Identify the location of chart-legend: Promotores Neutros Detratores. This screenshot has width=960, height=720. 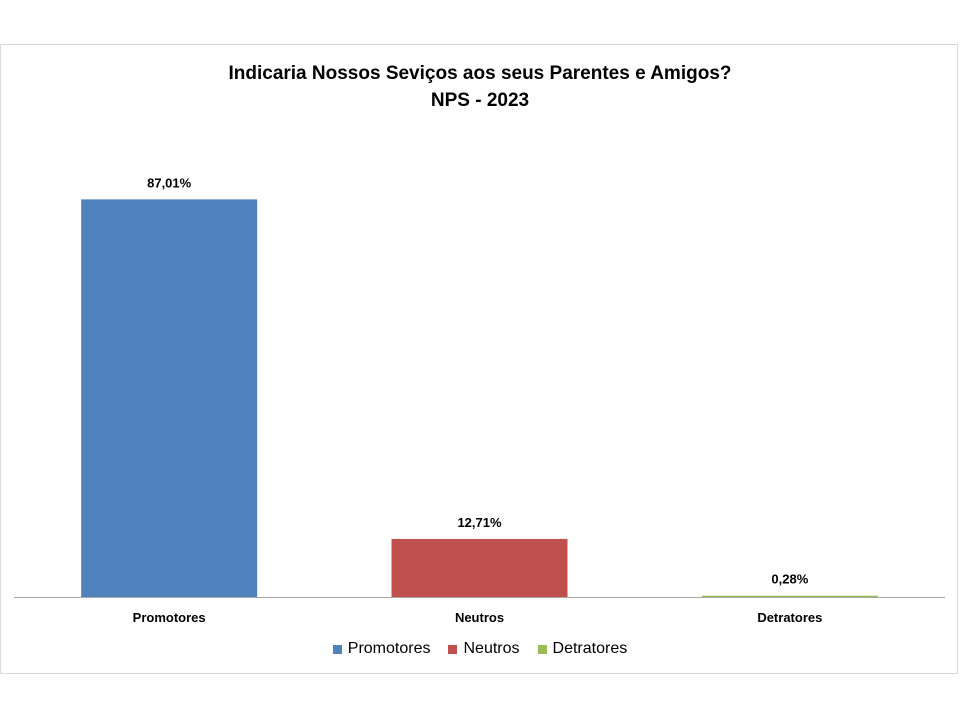
(480, 649).